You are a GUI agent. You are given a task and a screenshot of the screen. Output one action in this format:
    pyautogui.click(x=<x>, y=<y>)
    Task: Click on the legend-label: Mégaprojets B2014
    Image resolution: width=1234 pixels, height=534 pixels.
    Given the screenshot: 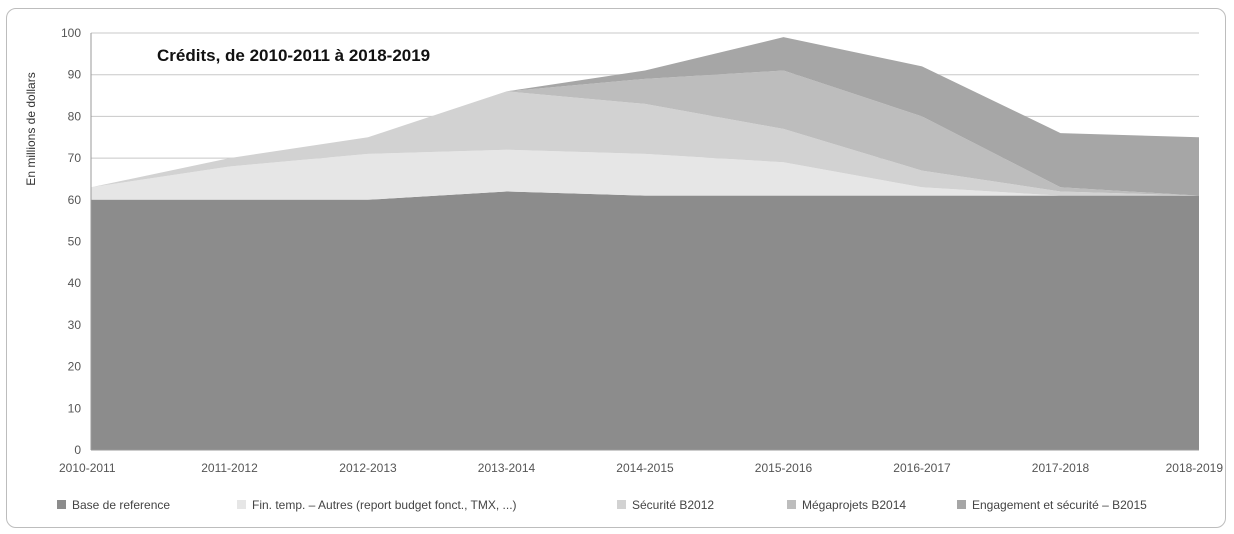 What is the action you would take?
    pyautogui.click(x=854, y=505)
    